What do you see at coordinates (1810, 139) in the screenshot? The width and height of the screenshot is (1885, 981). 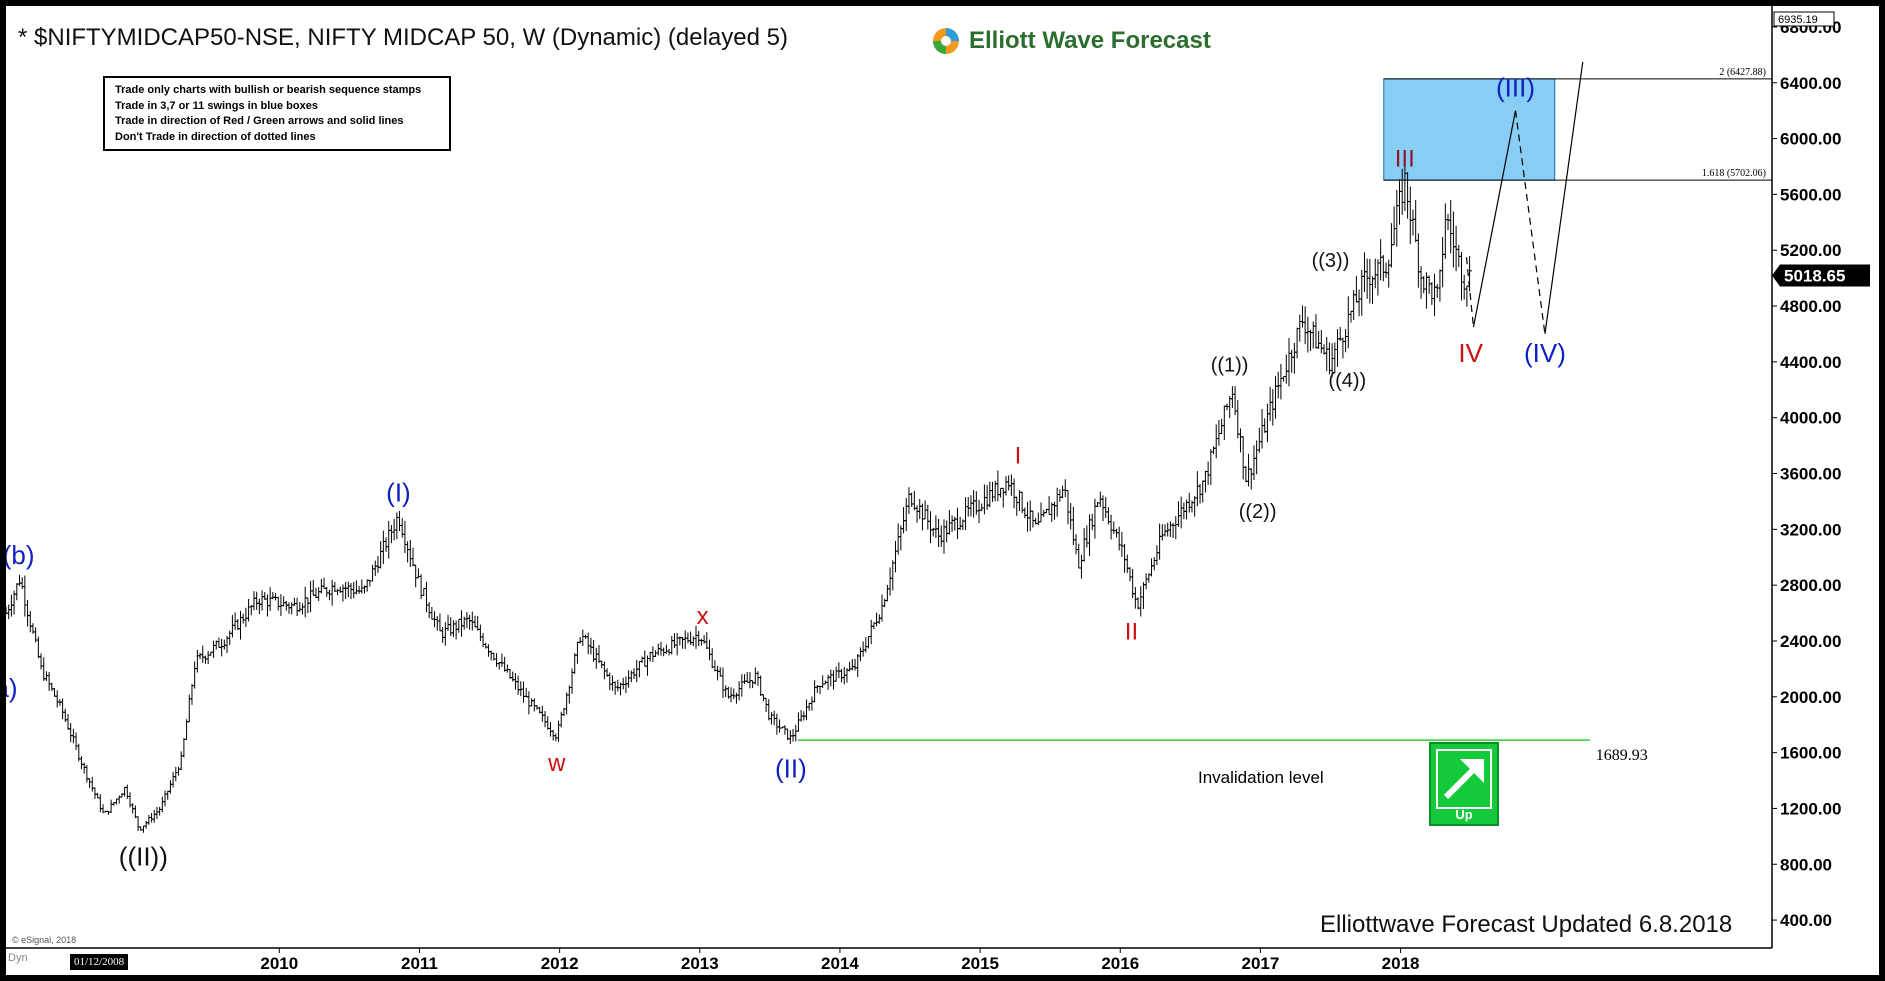 I see `y-tick-label: 6000.00` at bounding box center [1810, 139].